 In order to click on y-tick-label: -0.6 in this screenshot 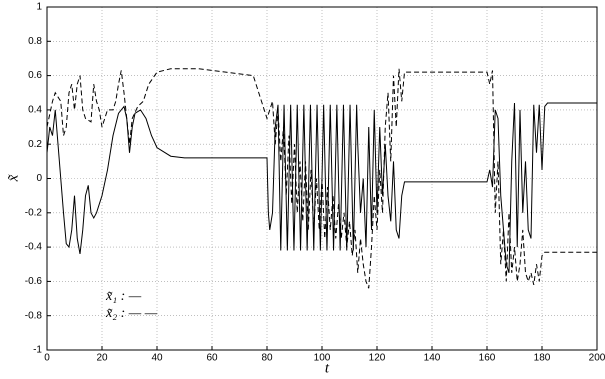, I will do `click(34, 281)`.